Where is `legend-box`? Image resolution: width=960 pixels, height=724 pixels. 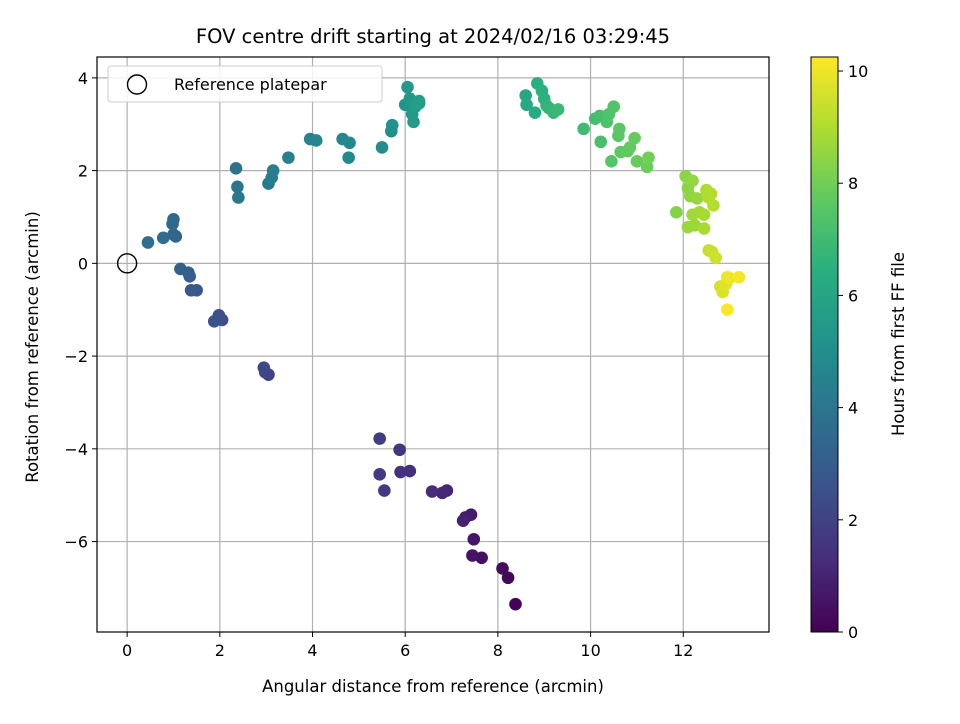 legend-box is located at coordinates (245, 84).